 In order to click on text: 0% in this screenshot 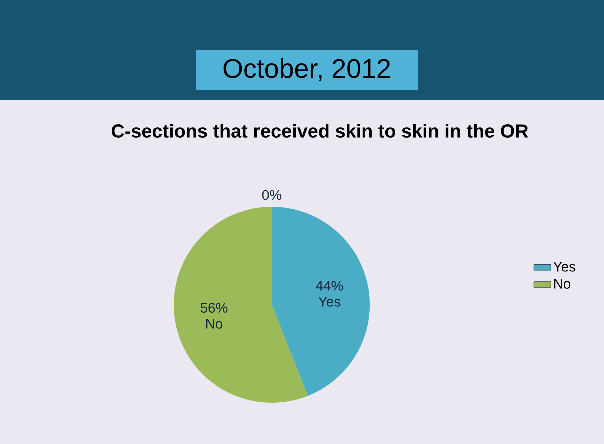, I will do `click(272, 195)`.